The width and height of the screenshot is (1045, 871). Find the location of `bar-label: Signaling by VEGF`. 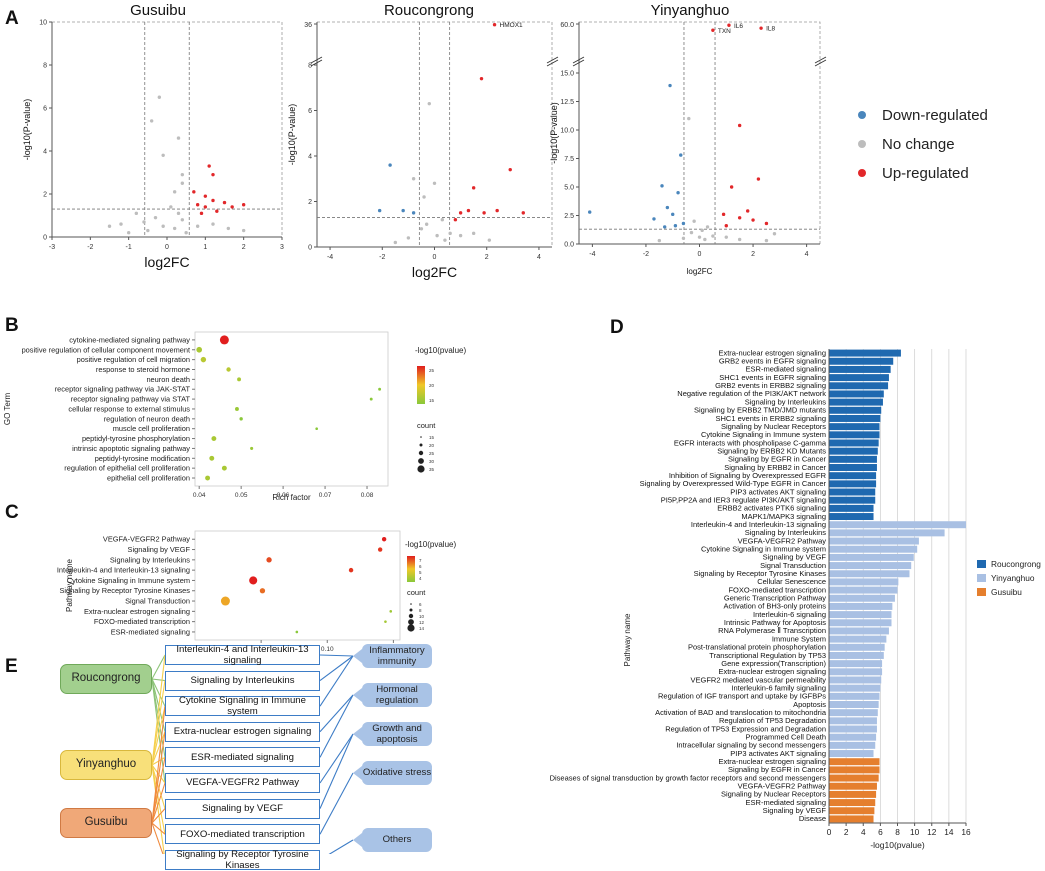

bar-label: Signaling by VEGF is located at coordinates (795, 557).